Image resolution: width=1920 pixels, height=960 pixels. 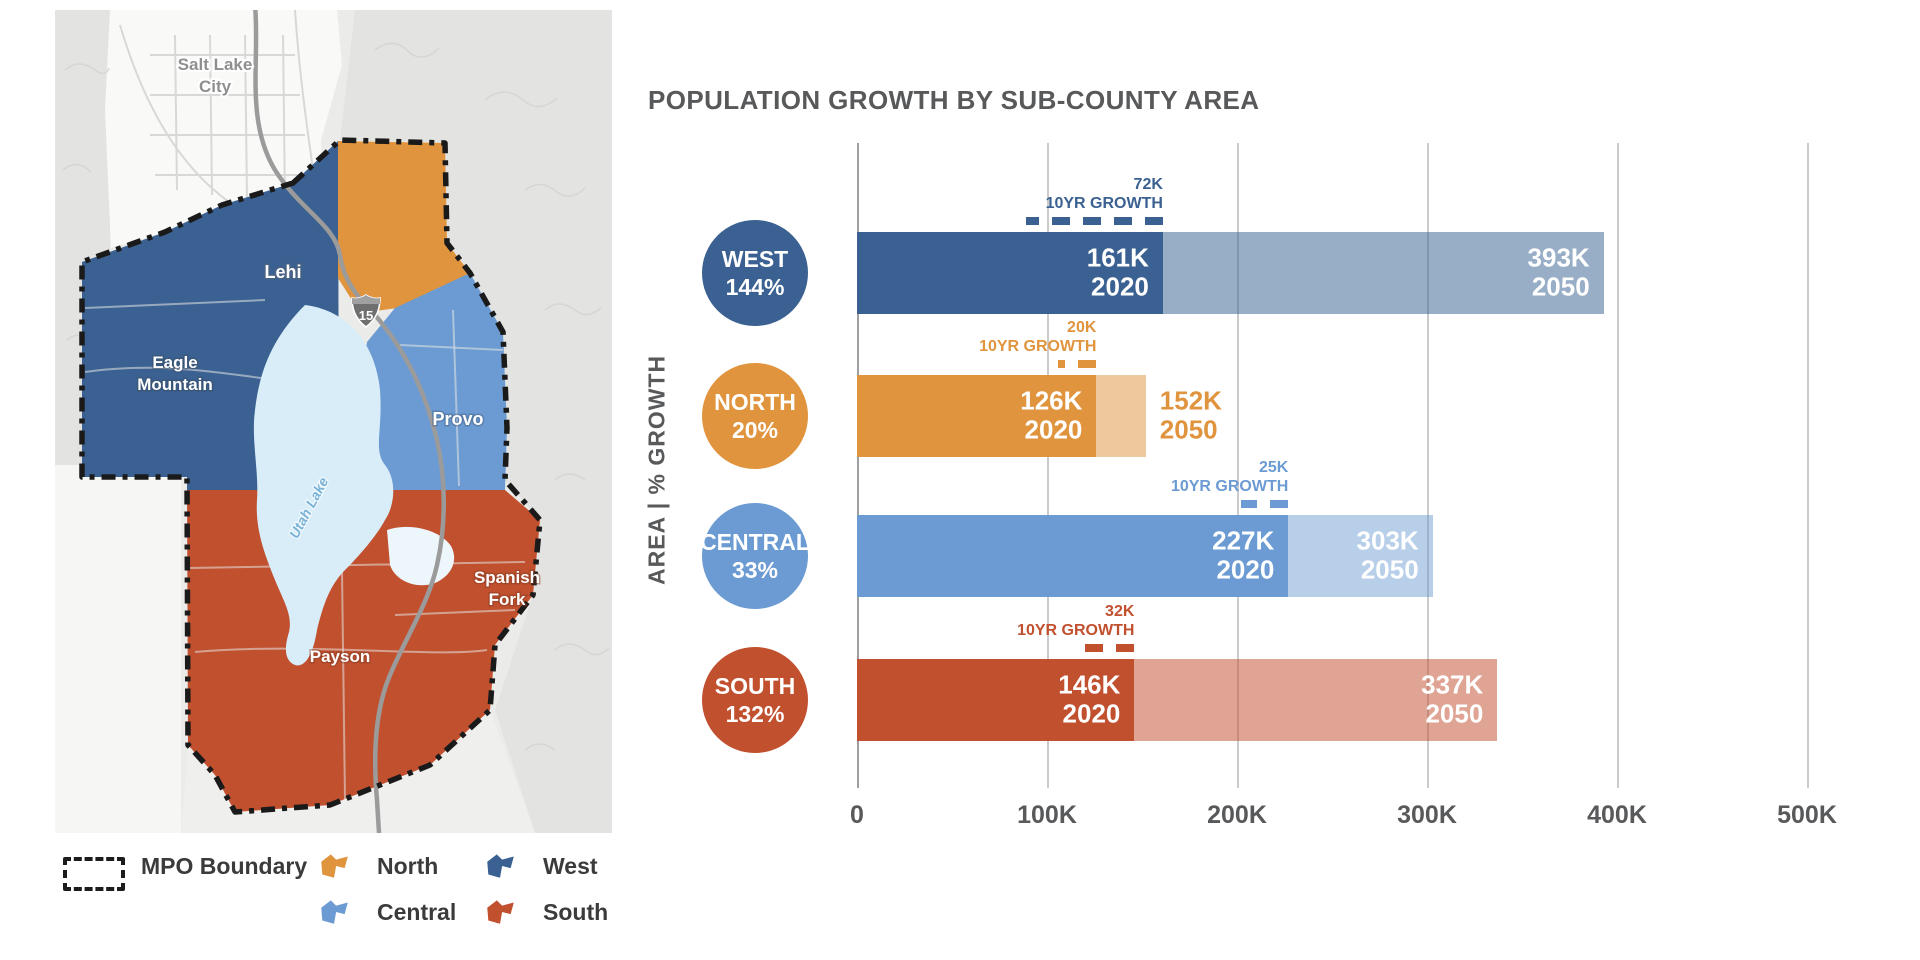 I want to click on label-2050-central: 303K 2050, so click(x=1387, y=555).